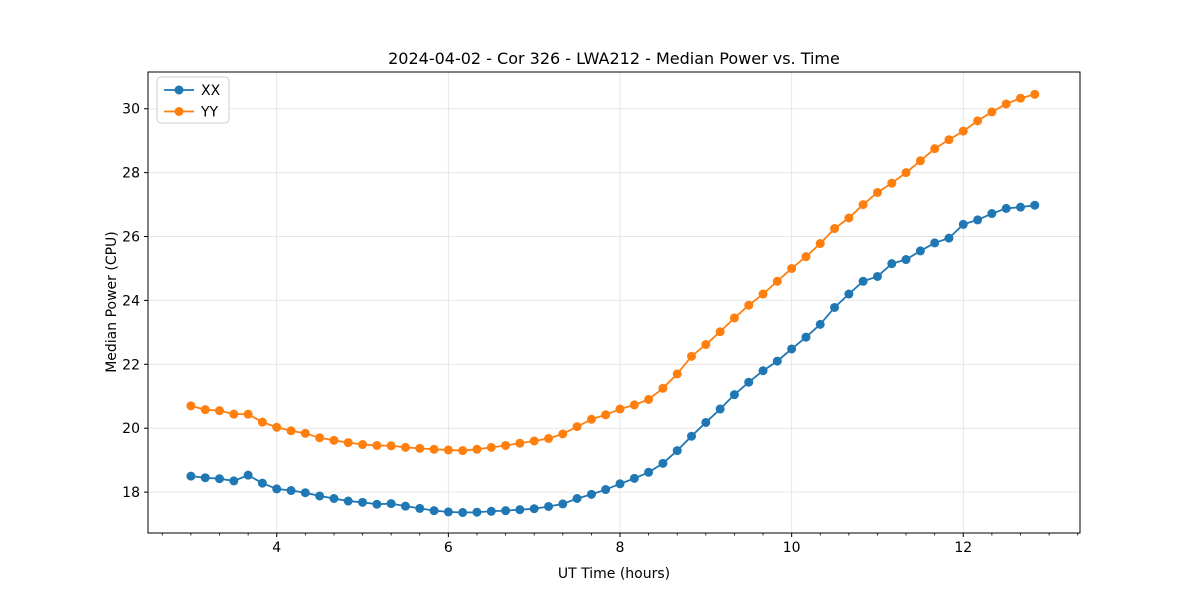 The height and width of the screenshot is (604, 1200). What do you see at coordinates (131, 110) in the screenshot?
I see `y-tick-label: 30` at bounding box center [131, 110].